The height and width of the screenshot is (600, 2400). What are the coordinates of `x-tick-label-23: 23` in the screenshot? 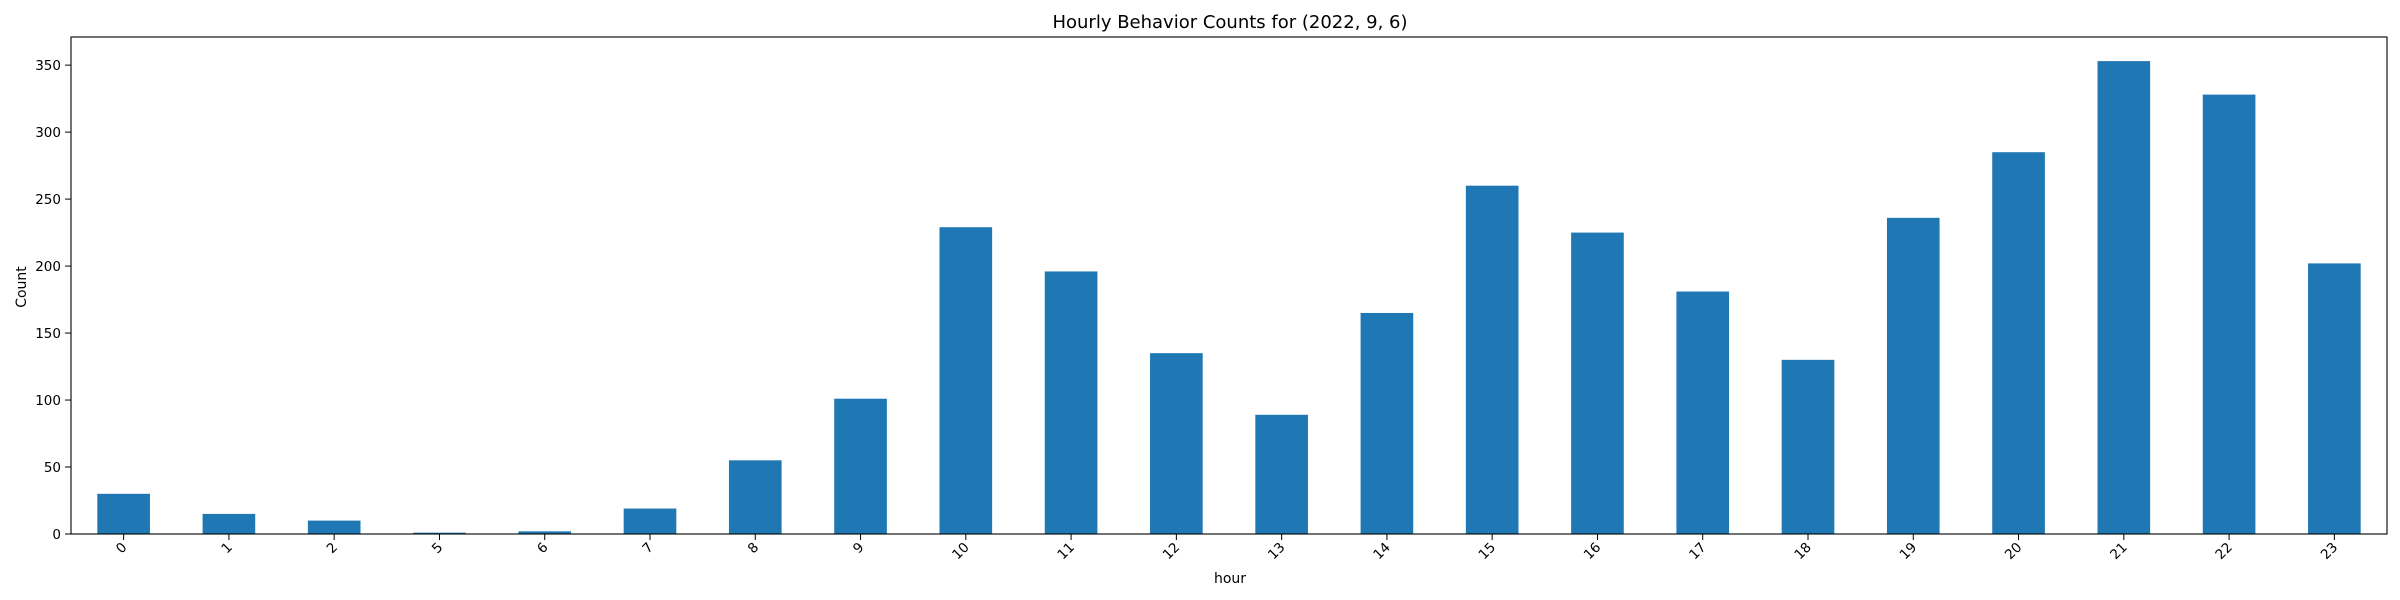 It's located at (2329, 551).